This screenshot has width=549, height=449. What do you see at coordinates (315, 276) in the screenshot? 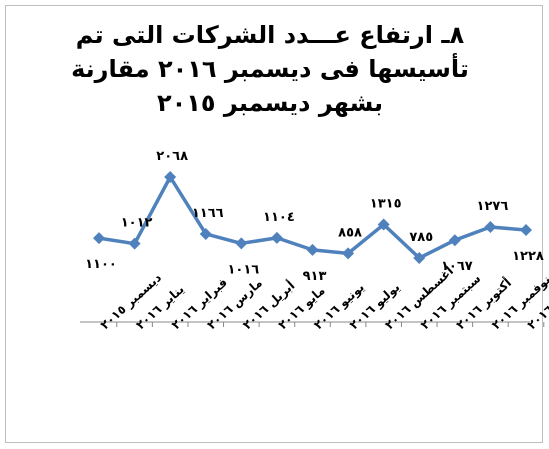
I see `data-label: ٩١٣` at bounding box center [315, 276].